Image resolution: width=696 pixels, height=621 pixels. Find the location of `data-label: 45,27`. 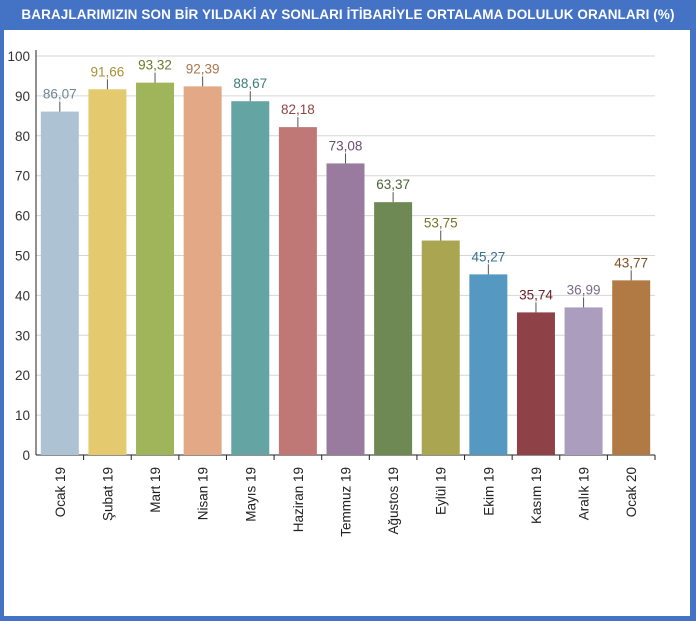

data-label: 45,27 is located at coordinates (488, 256).